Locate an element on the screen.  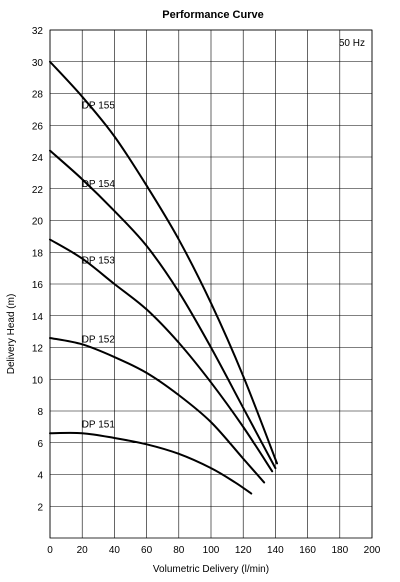
y-tick-label: 14 is located at coordinates (38, 317).